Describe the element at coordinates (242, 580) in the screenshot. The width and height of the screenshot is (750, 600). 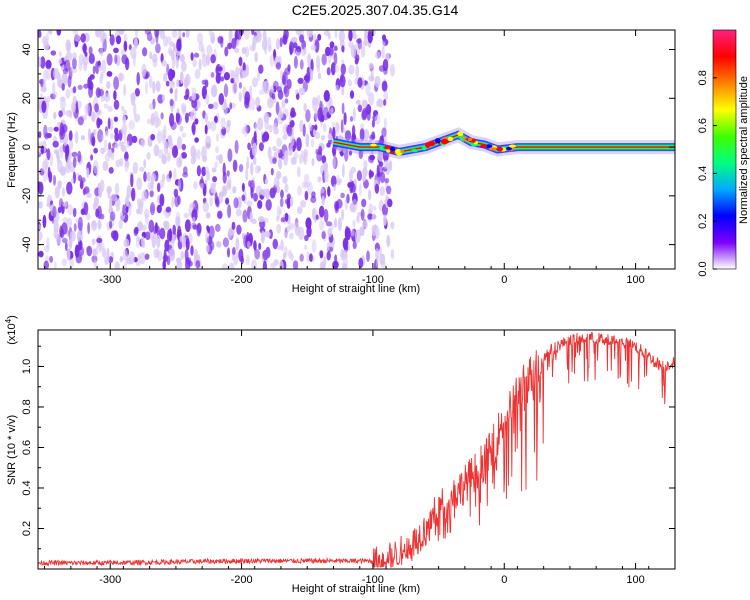
I see `x-tick-label: -200` at that location.